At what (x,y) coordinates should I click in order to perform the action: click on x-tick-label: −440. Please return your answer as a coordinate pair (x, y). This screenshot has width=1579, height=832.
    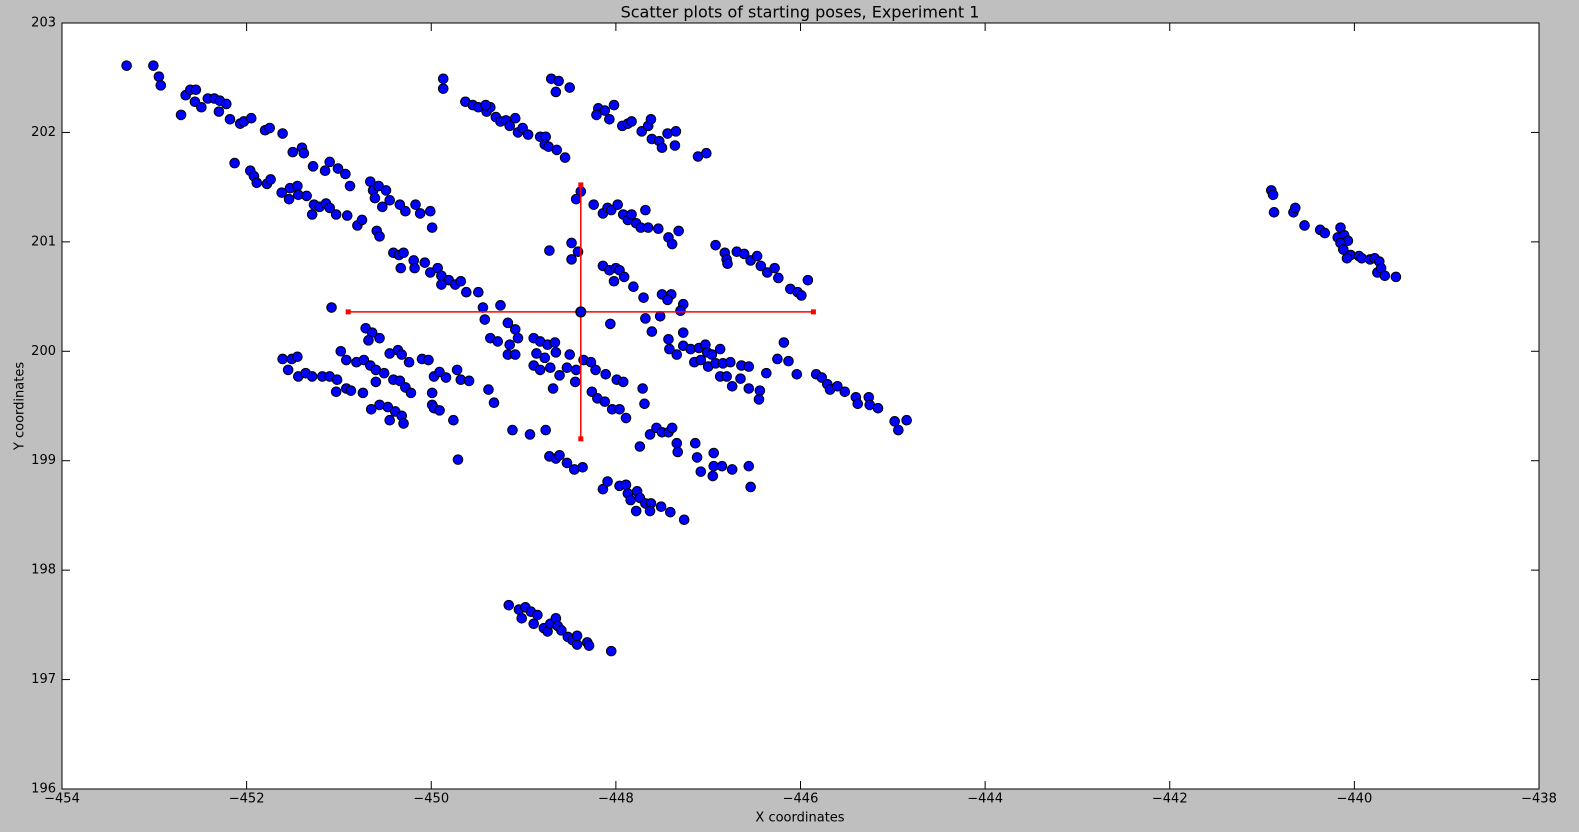
    Looking at the image, I should click on (1355, 799).